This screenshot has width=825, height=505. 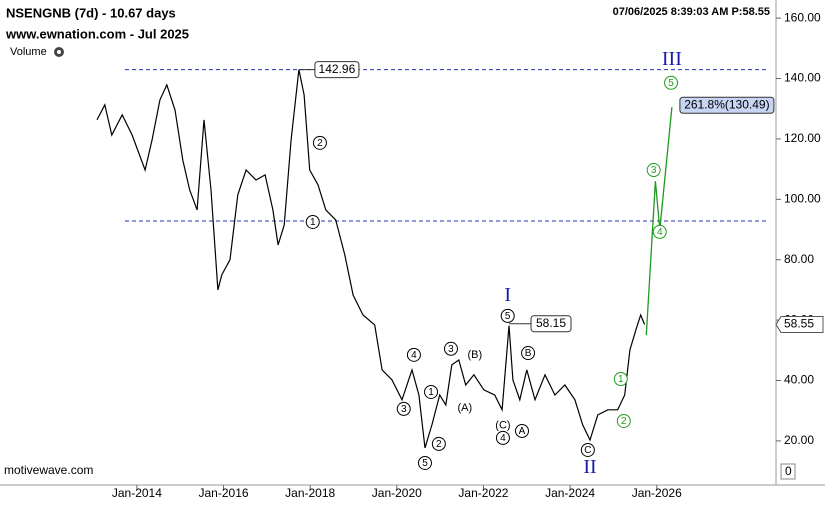 What do you see at coordinates (657, 493) in the screenshot?
I see `x-tick-label: Jan-2026` at bounding box center [657, 493].